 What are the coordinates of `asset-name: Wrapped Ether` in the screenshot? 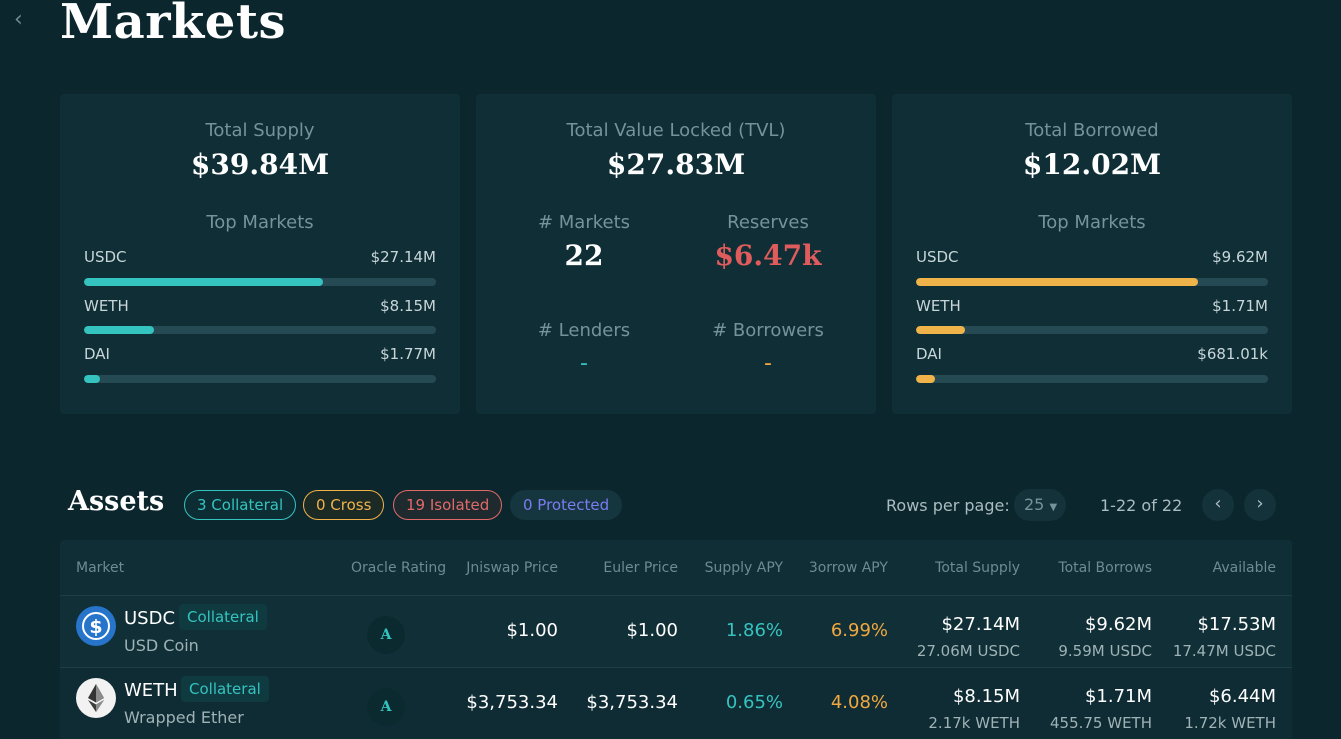 It's located at (184, 717).